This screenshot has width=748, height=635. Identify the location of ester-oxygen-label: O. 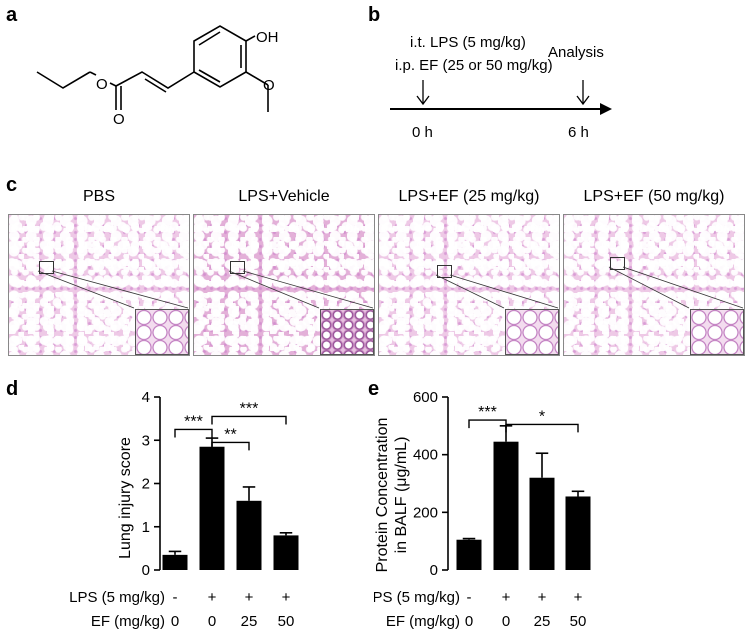
(102, 84).